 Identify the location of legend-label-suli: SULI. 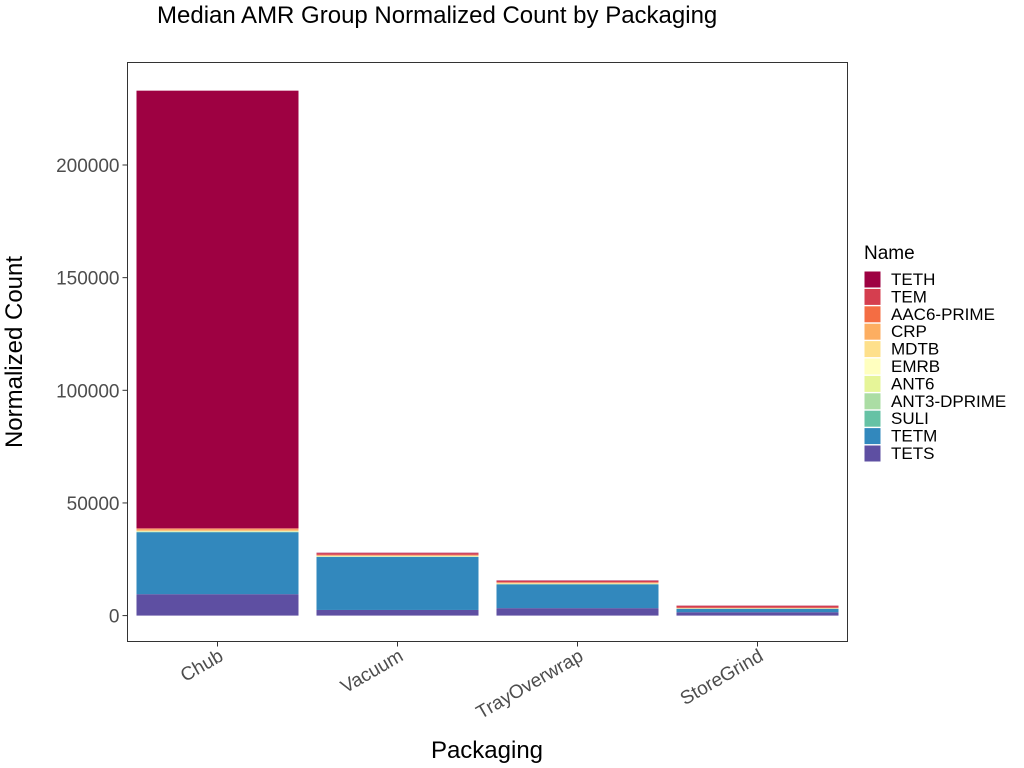
(910, 418).